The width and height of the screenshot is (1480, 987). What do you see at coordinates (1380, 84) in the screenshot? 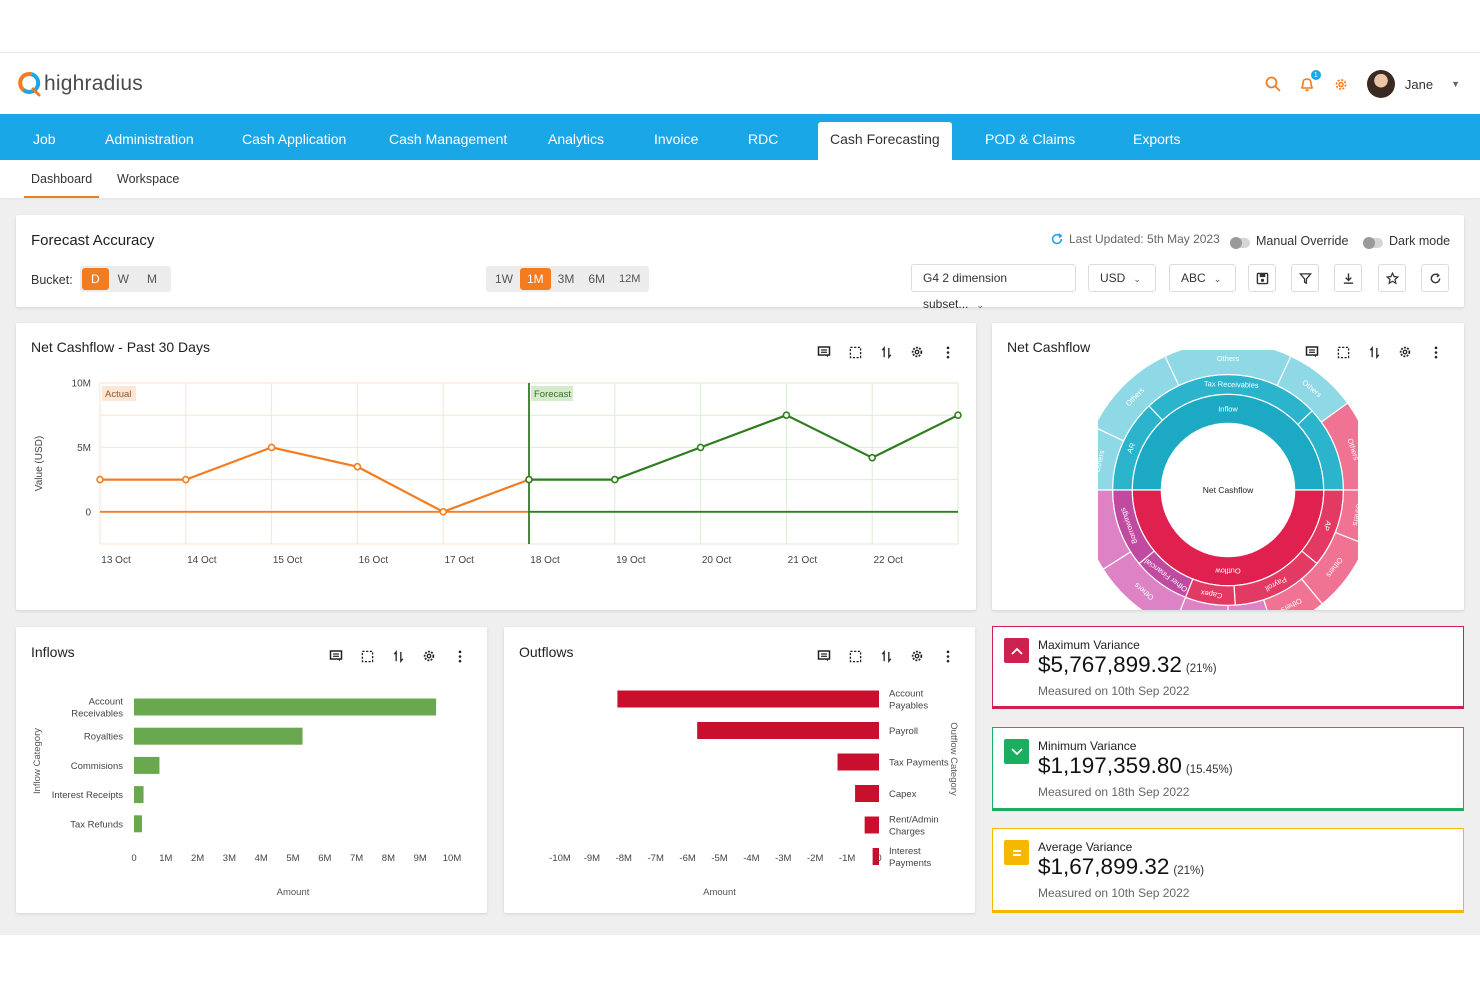
I see `avatar` at bounding box center [1380, 84].